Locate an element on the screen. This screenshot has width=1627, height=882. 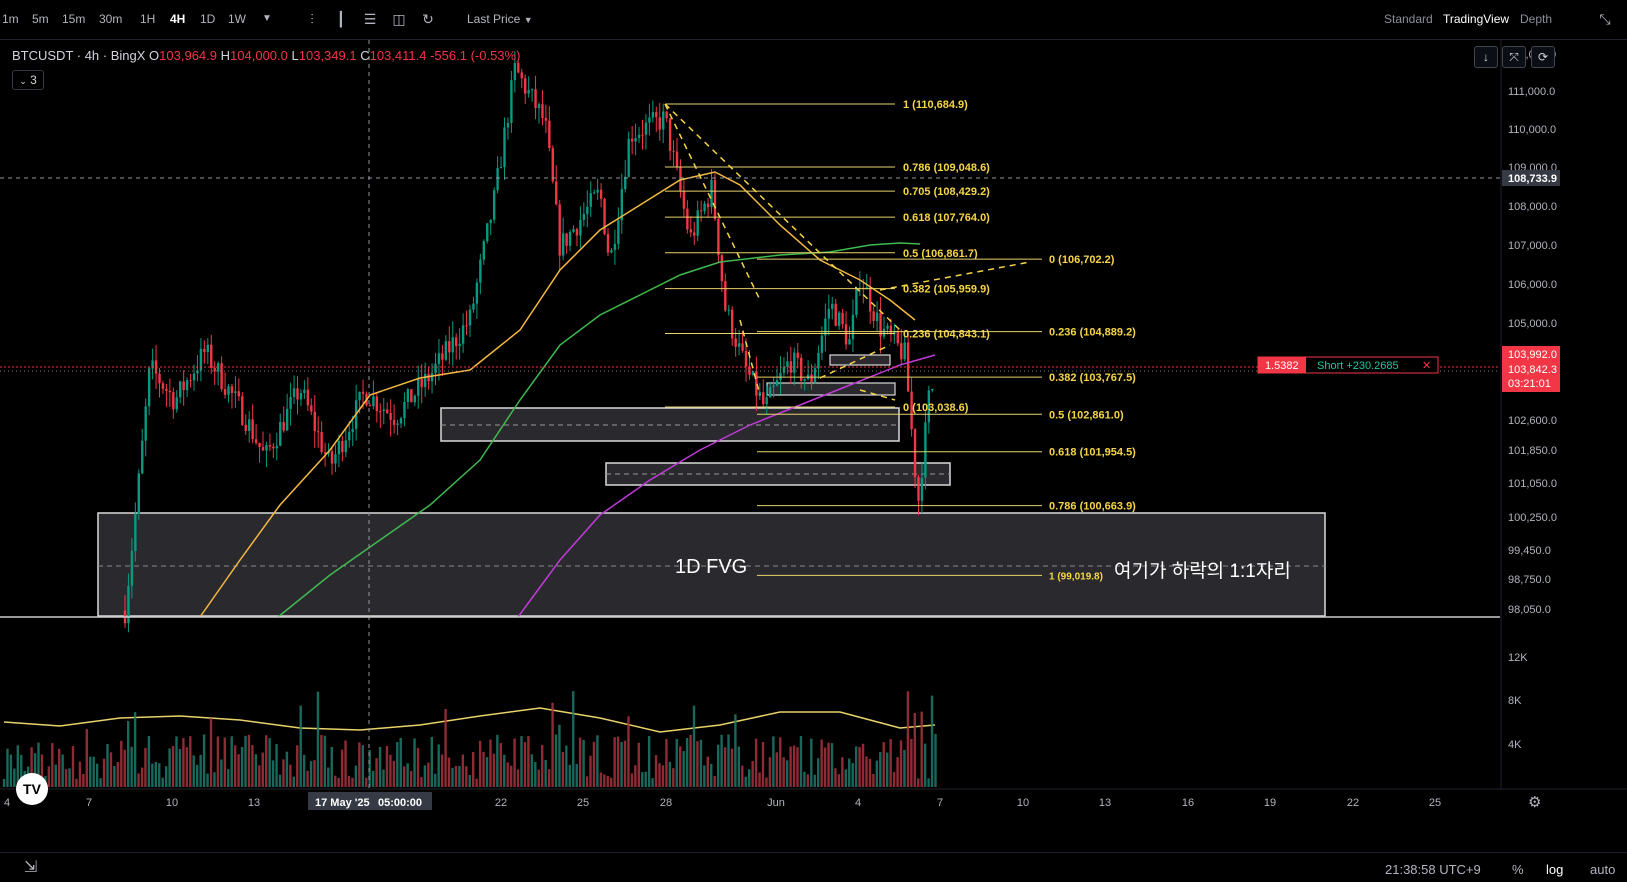
indicators-icon: ⫶ is located at coordinates (312, 19).